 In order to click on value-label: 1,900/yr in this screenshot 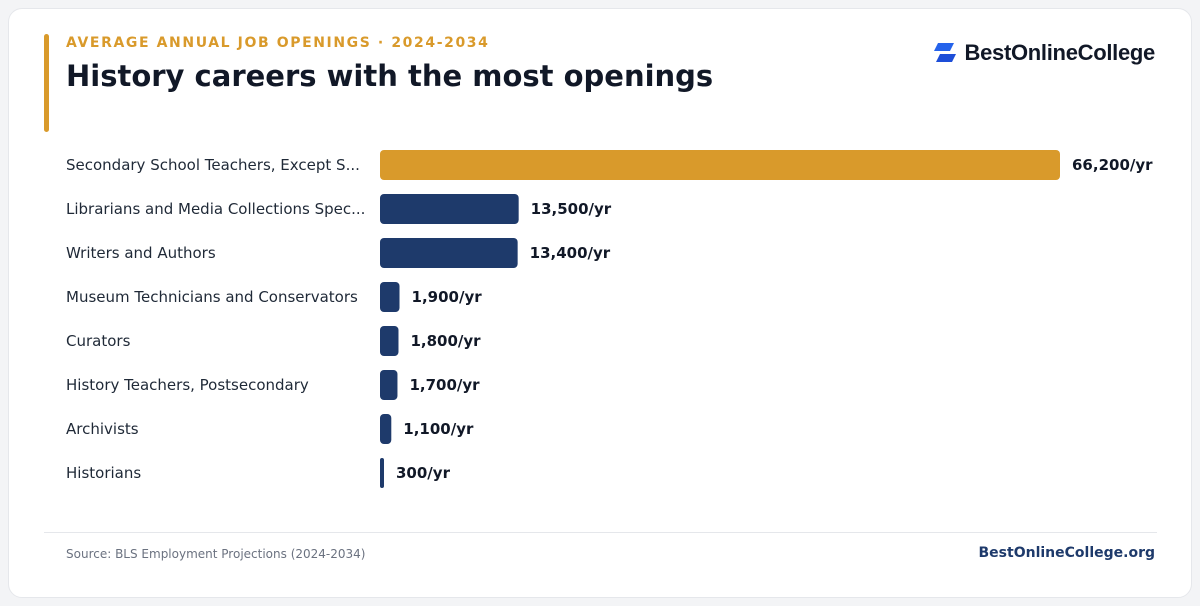, I will do `click(447, 297)`.